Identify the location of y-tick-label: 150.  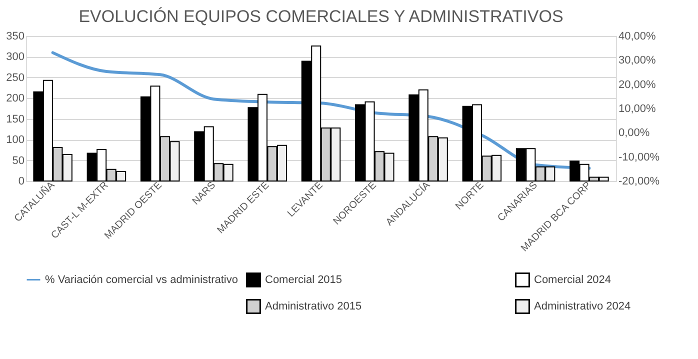
(15, 119).